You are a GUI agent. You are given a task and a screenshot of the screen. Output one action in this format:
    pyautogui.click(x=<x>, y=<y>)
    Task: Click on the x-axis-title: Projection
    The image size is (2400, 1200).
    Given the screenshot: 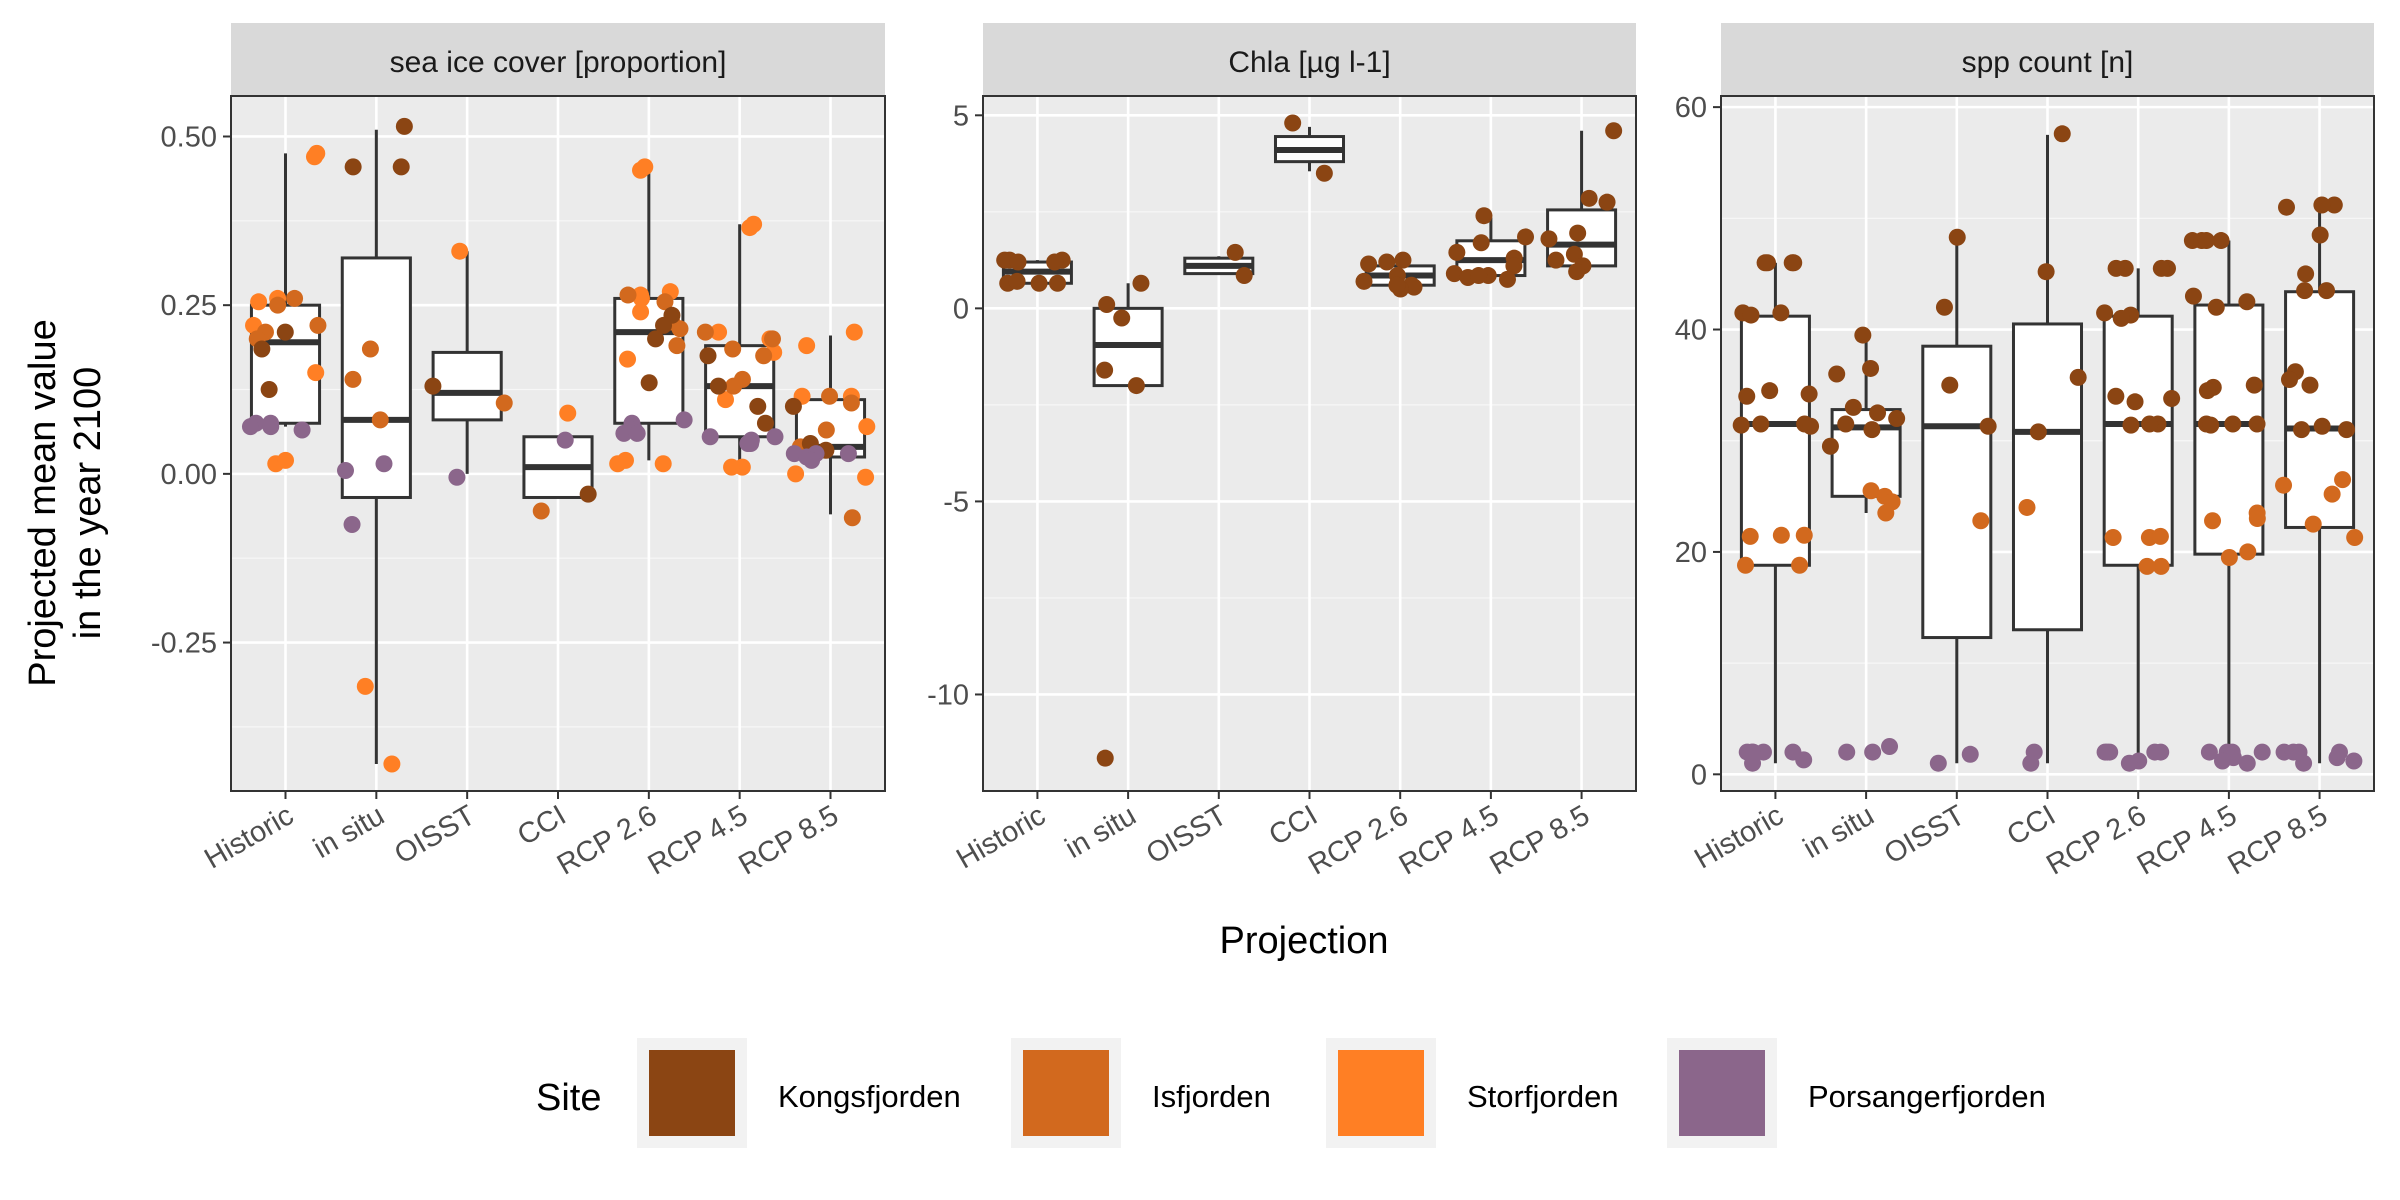 What is the action you would take?
    pyautogui.click(x=1304, y=941)
    